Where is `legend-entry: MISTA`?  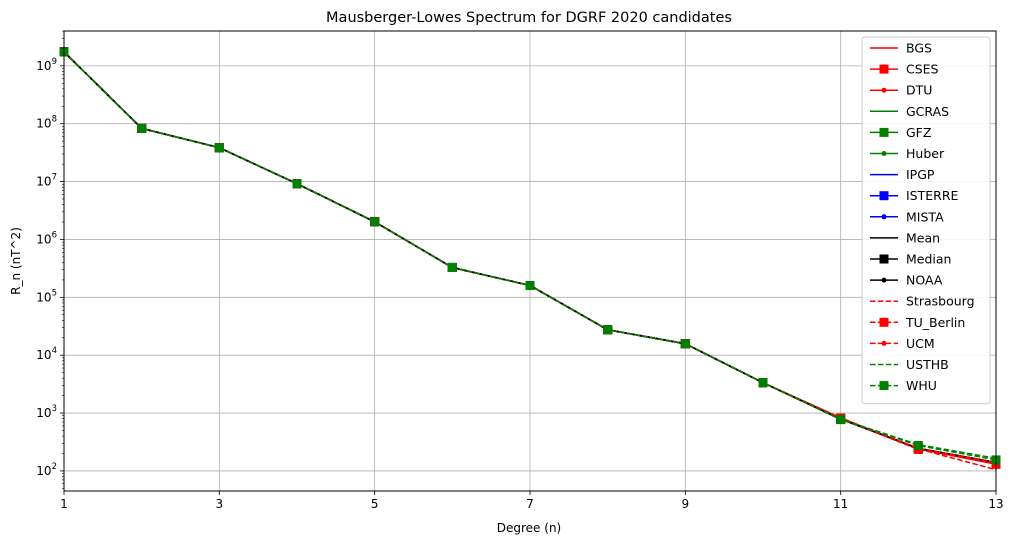 legend-entry: MISTA is located at coordinates (907, 216).